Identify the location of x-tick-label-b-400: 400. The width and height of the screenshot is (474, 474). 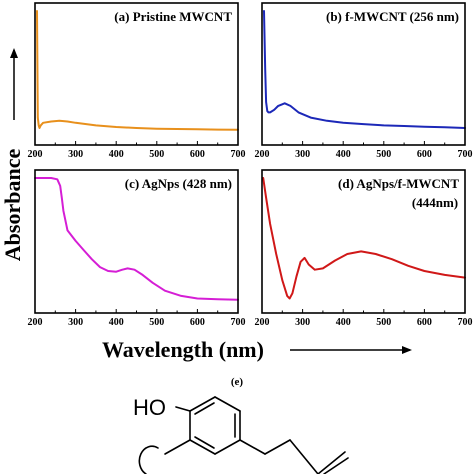
(343, 154).